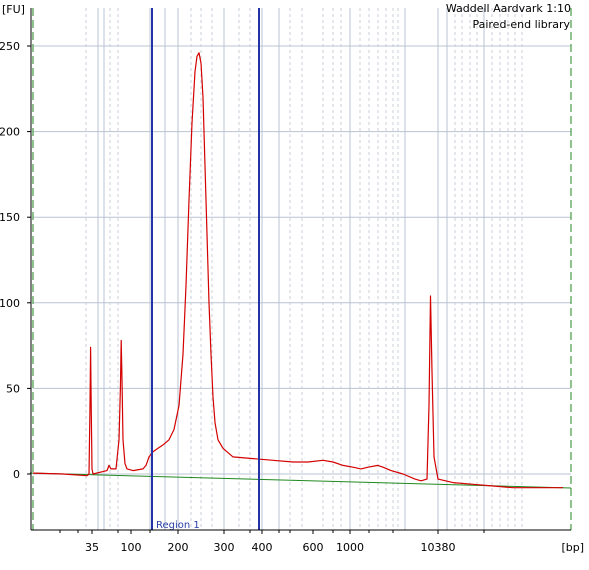 This screenshot has height=570, width=589. I want to click on region-label: Region 1, so click(178, 525).